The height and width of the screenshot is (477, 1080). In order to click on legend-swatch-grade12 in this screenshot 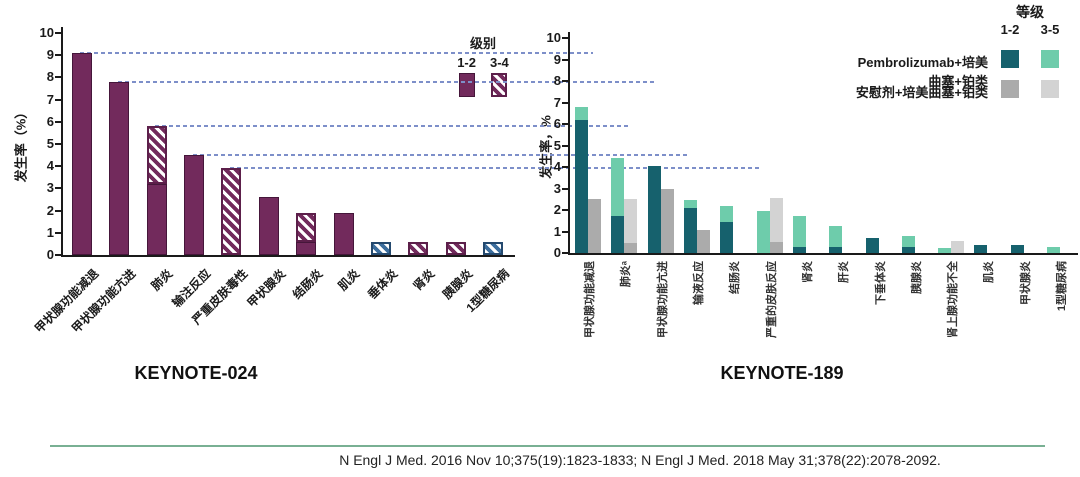, I will do `click(466, 85)`.